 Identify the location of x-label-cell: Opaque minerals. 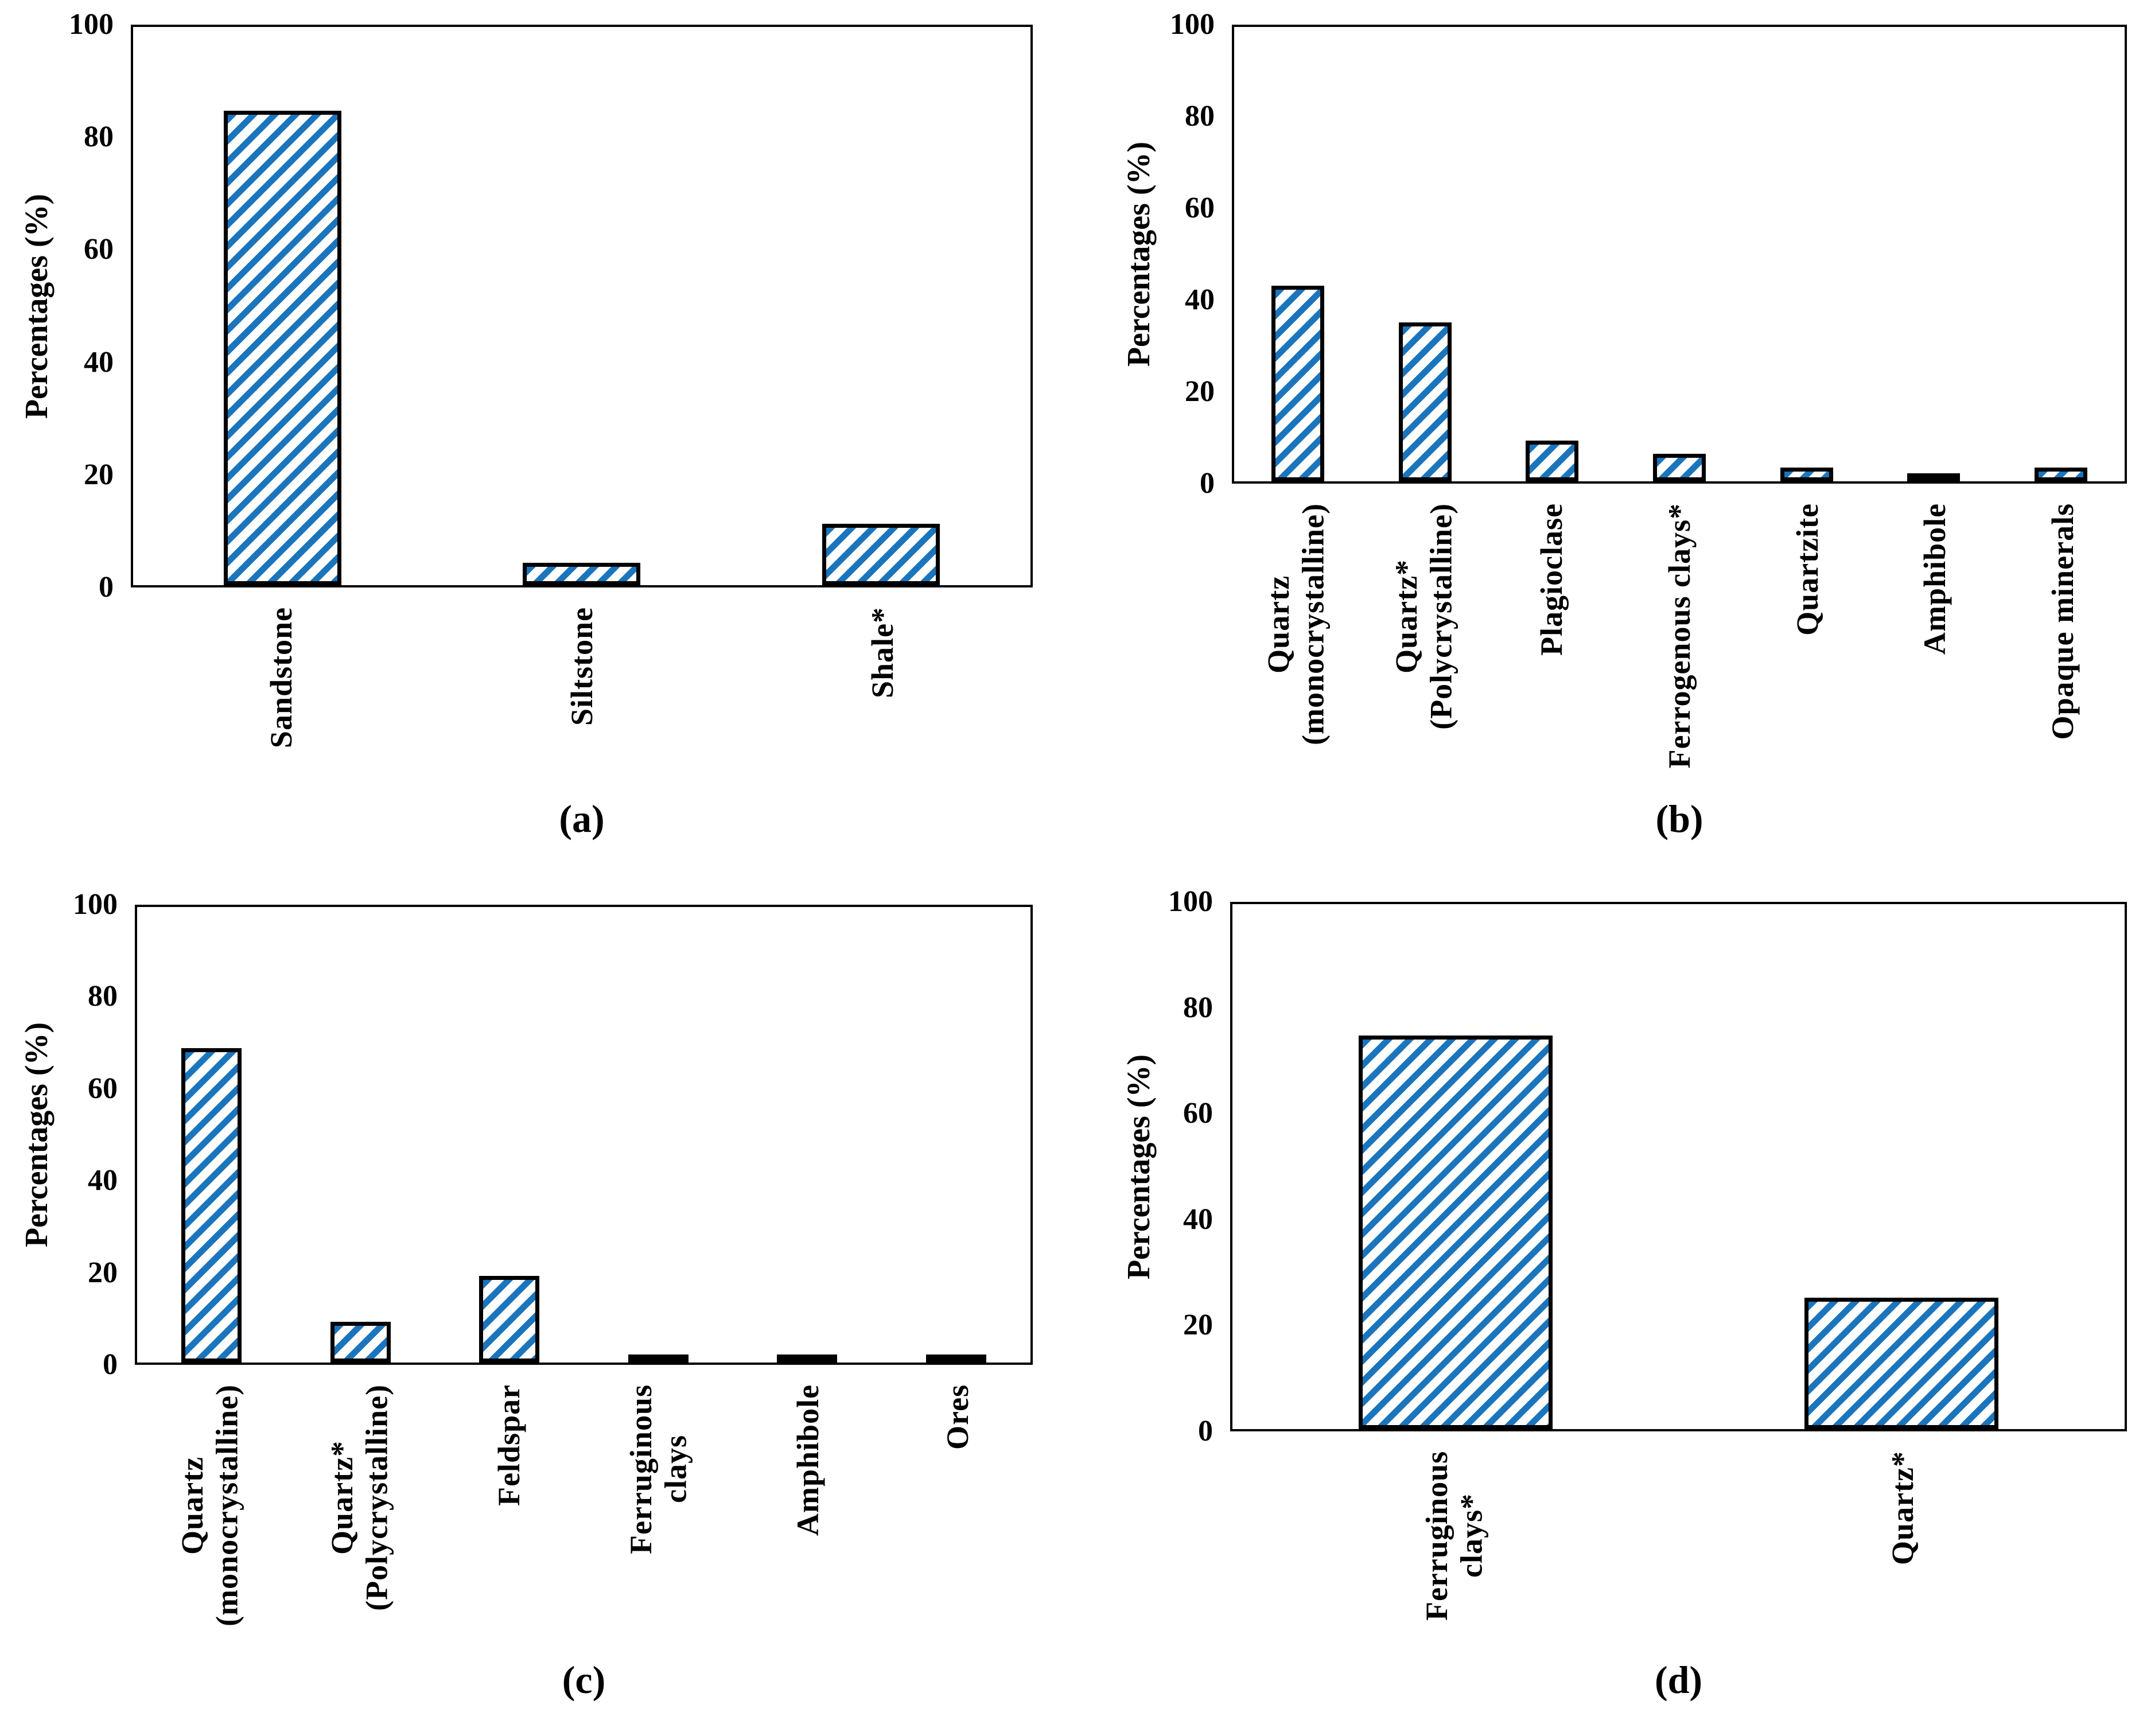
(2063, 652).